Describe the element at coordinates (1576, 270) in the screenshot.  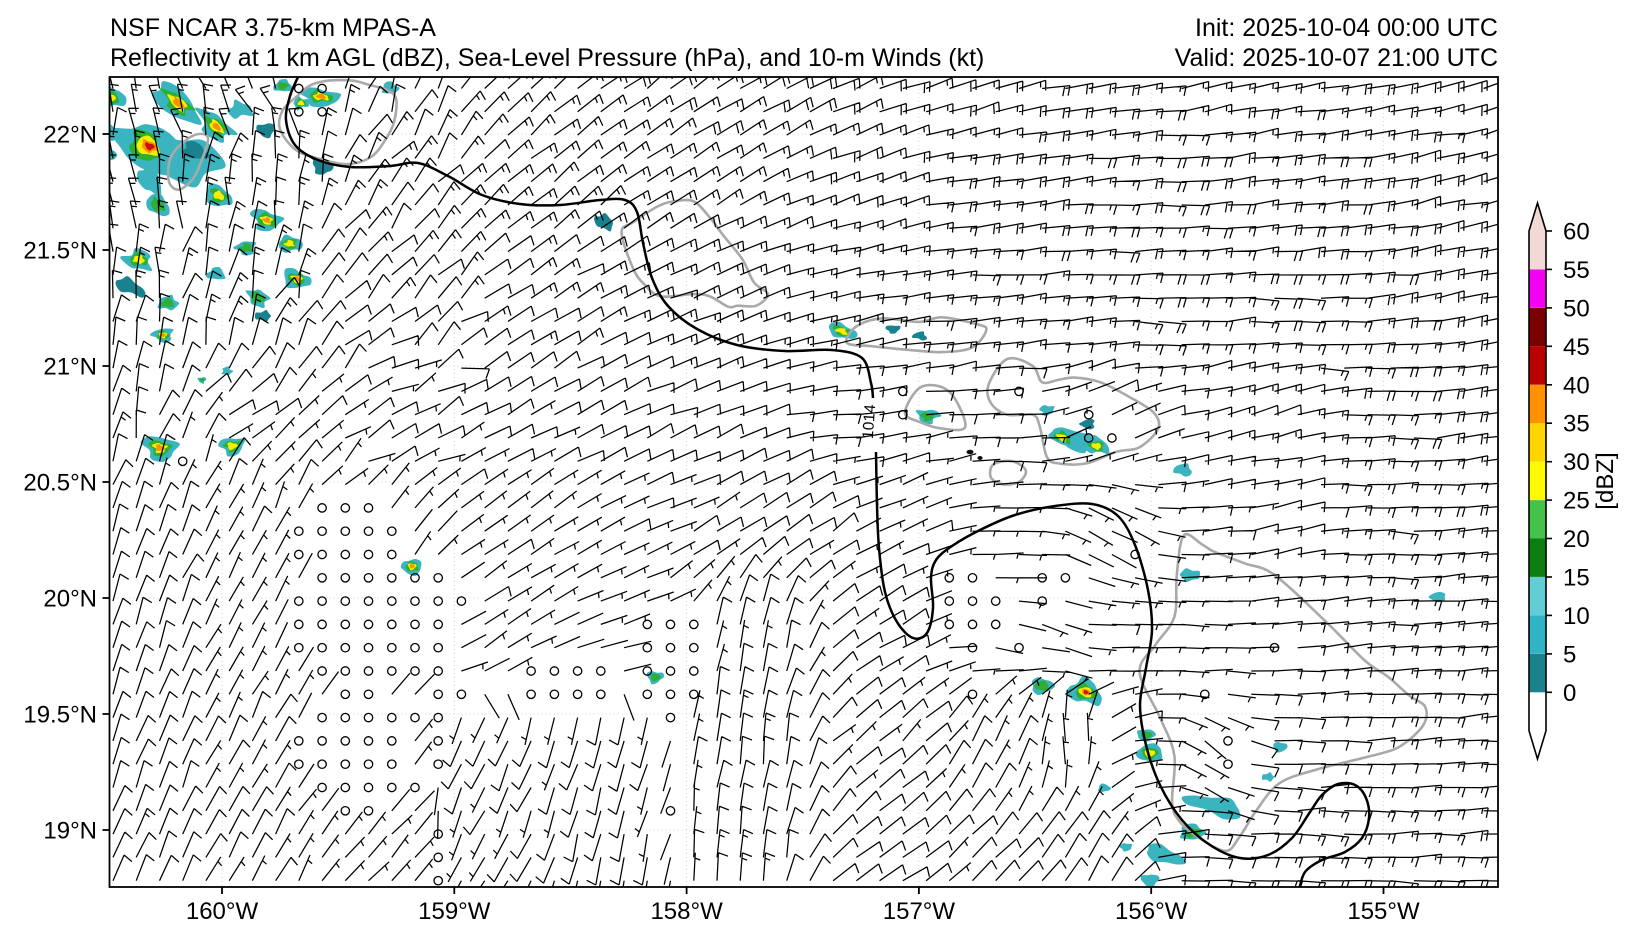
I see `svg-text: 55` at that location.